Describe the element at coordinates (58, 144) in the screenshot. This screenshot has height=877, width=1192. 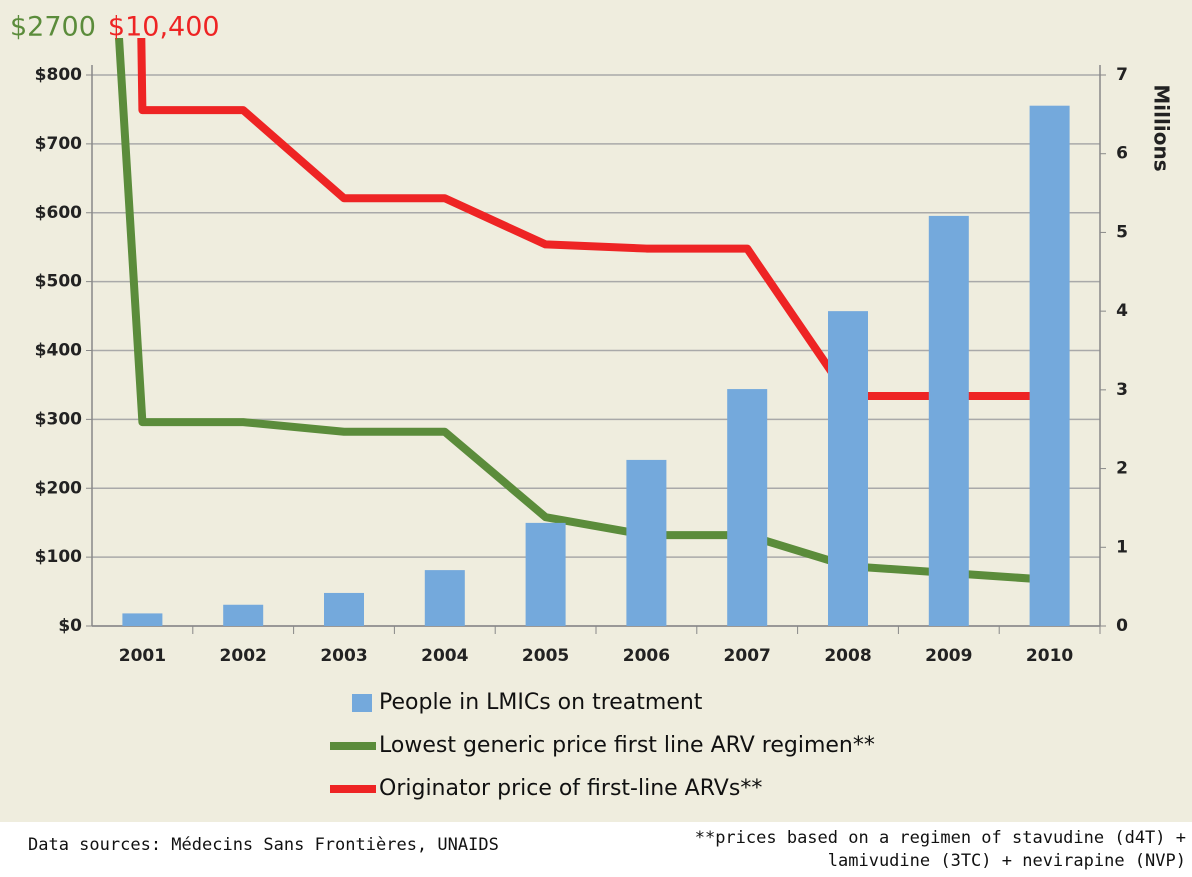
I see `y-tick-label: $700` at that location.